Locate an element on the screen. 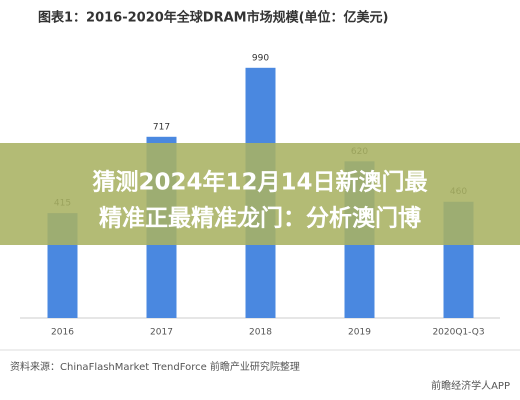  x-tick-label: 2019 is located at coordinates (359, 333).